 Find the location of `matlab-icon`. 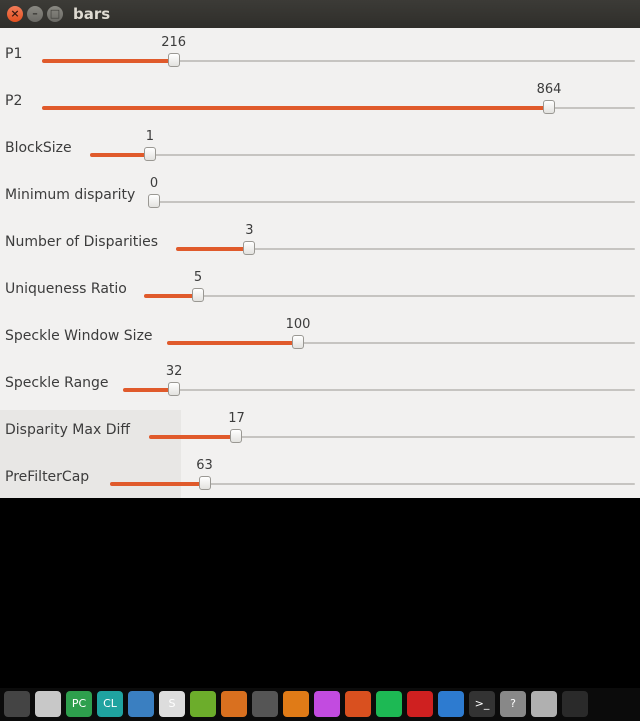

matlab-icon is located at coordinates (358, 704).